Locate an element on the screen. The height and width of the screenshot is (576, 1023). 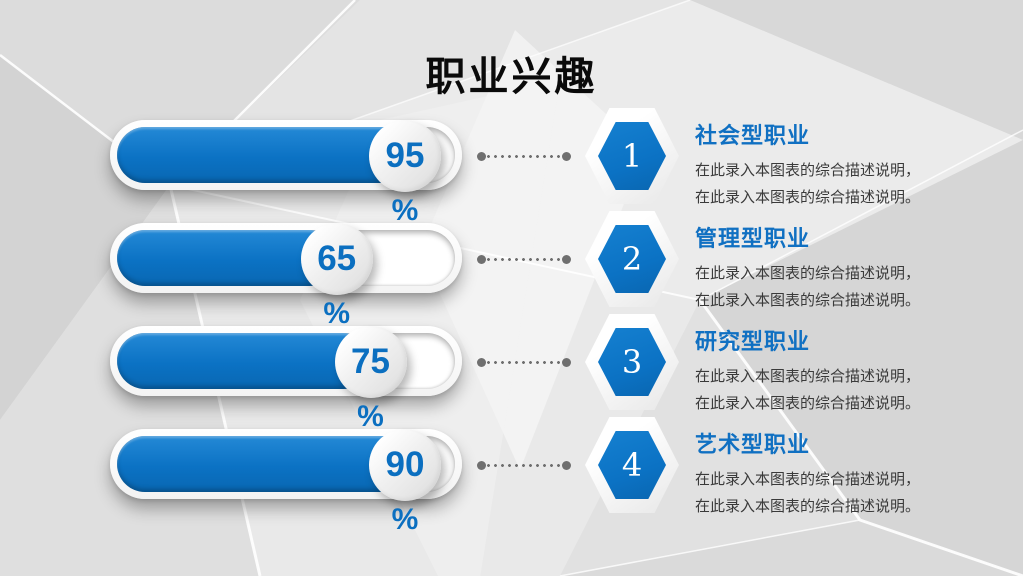
hexagon-badge: 2 is located at coordinates (632, 259).